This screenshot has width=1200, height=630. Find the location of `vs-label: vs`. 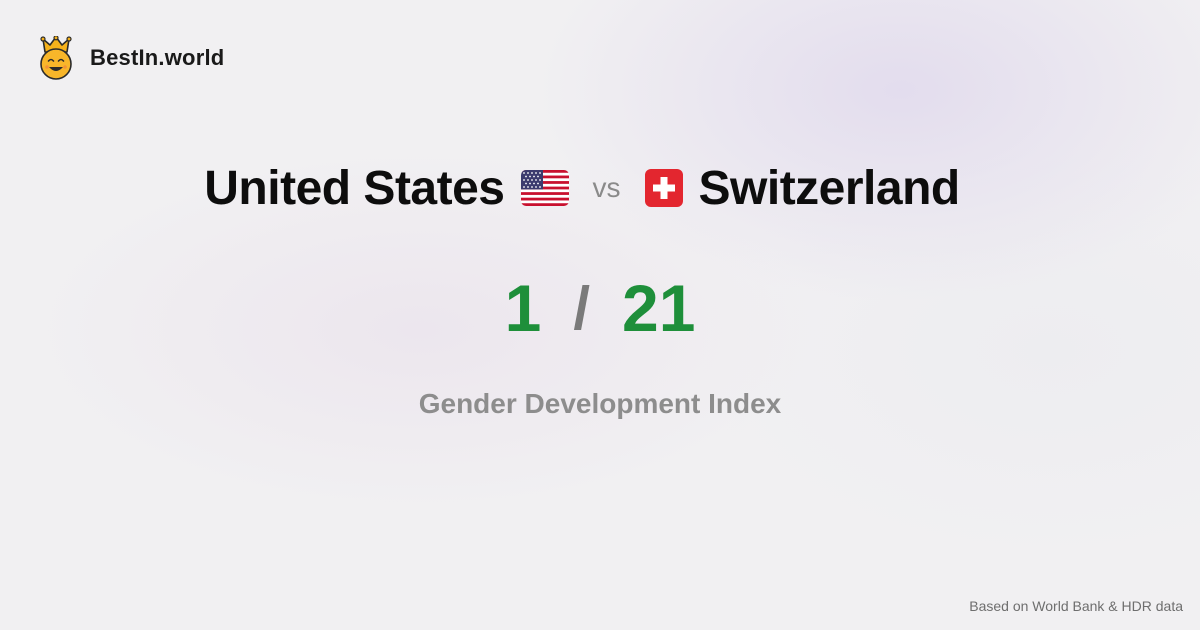

vs-label: vs is located at coordinates (606, 187).